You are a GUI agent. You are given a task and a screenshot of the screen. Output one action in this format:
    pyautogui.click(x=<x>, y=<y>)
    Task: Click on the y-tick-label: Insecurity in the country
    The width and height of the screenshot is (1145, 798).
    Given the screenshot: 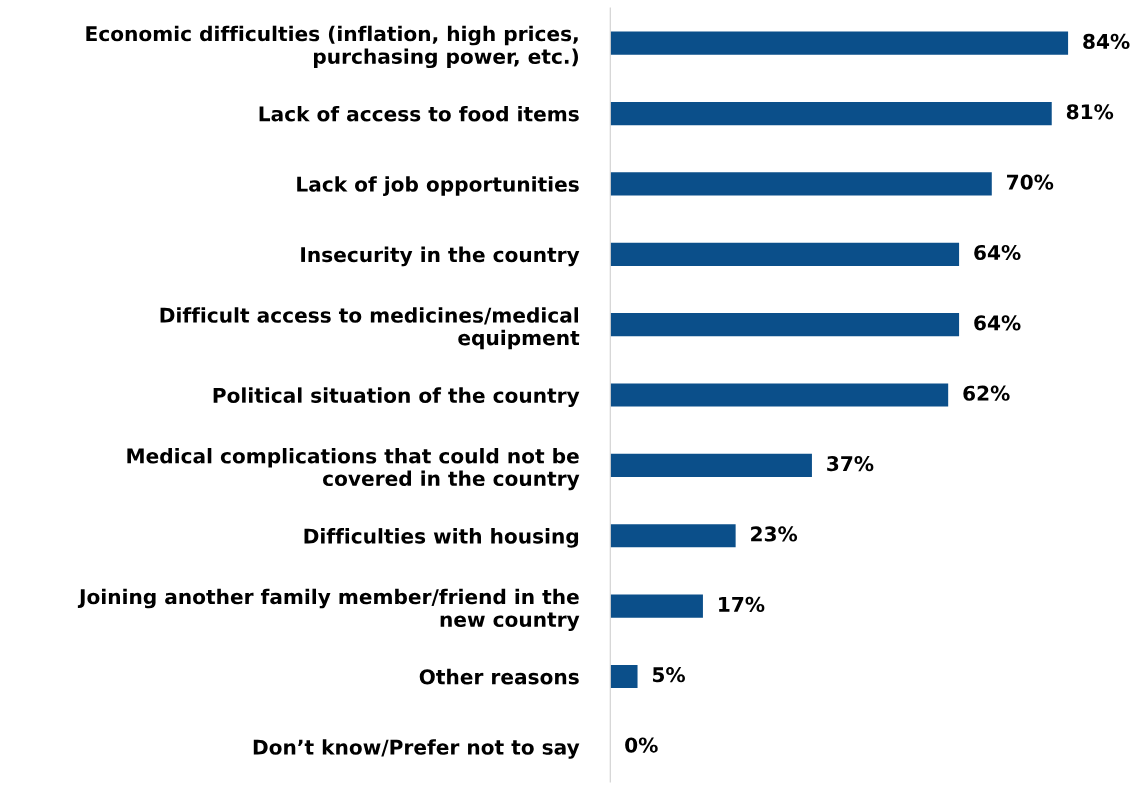 What is the action you would take?
    pyautogui.click(x=440, y=256)
    